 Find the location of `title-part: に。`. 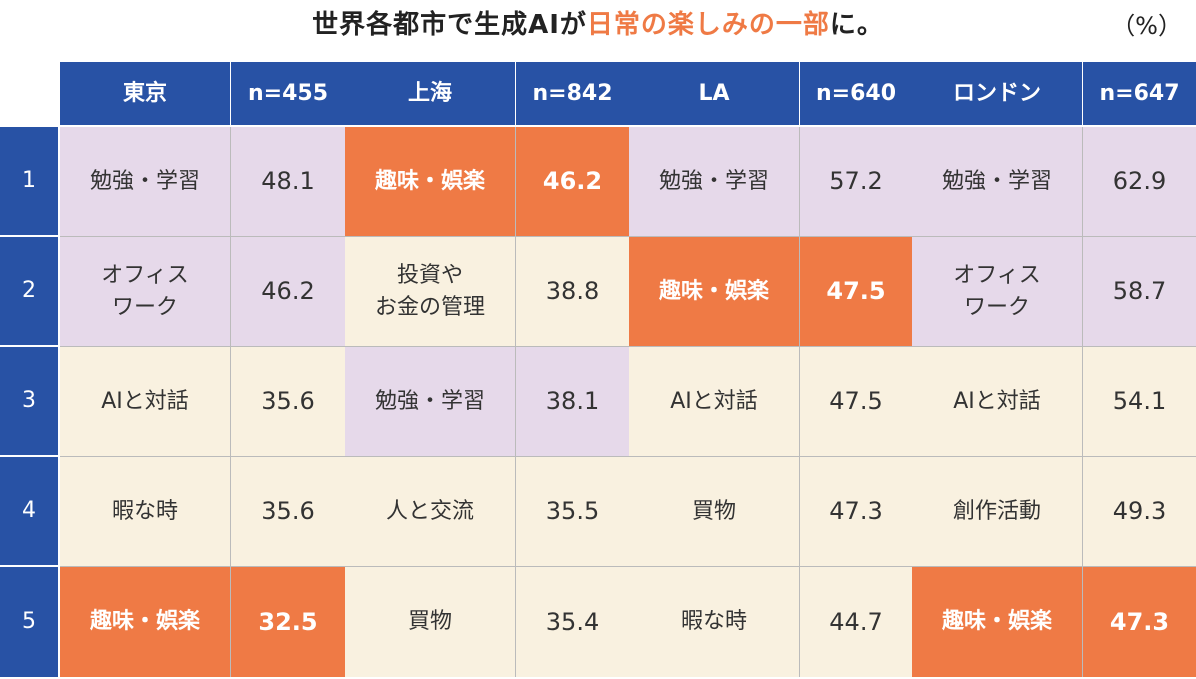

title-part: に。 is located at coordinates (856, 25).